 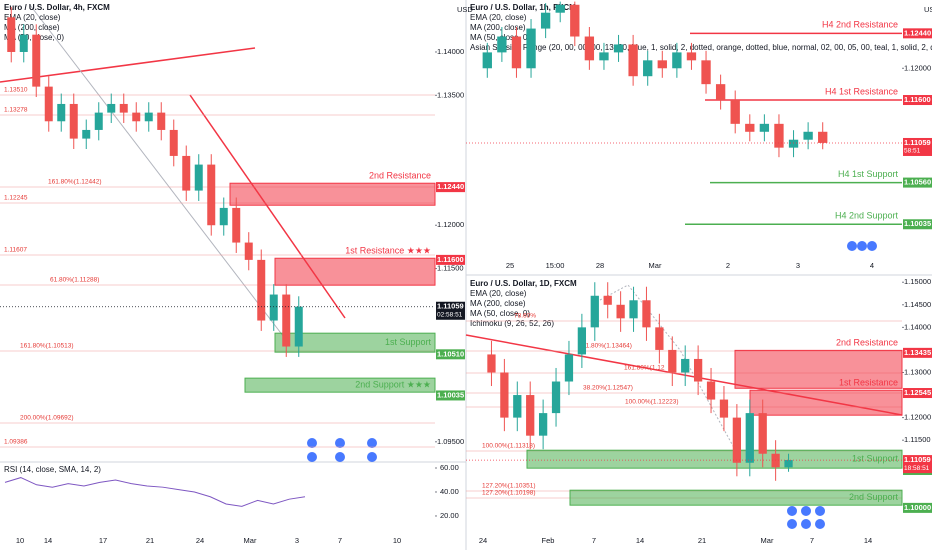 What do you see at coordinates (548, 540) in the screenshot?
I see `x-tick-label: Feb` at bounding box center [548, 540].